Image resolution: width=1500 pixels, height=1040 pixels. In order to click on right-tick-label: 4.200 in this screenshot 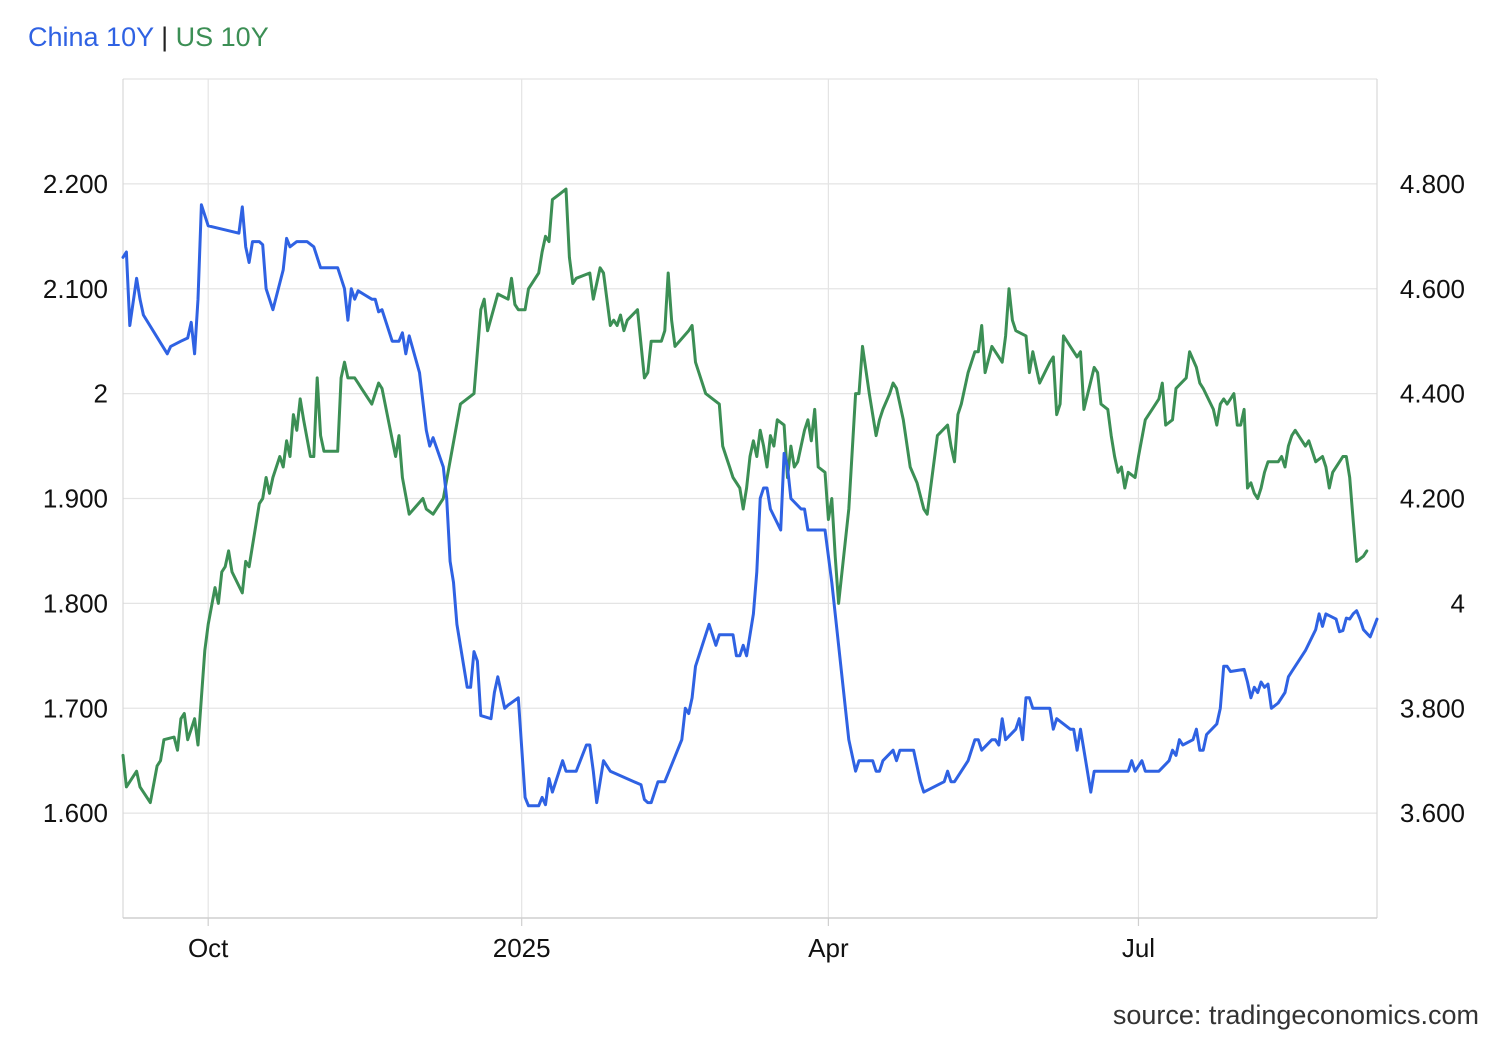, I will do `click(1432, 499)`.